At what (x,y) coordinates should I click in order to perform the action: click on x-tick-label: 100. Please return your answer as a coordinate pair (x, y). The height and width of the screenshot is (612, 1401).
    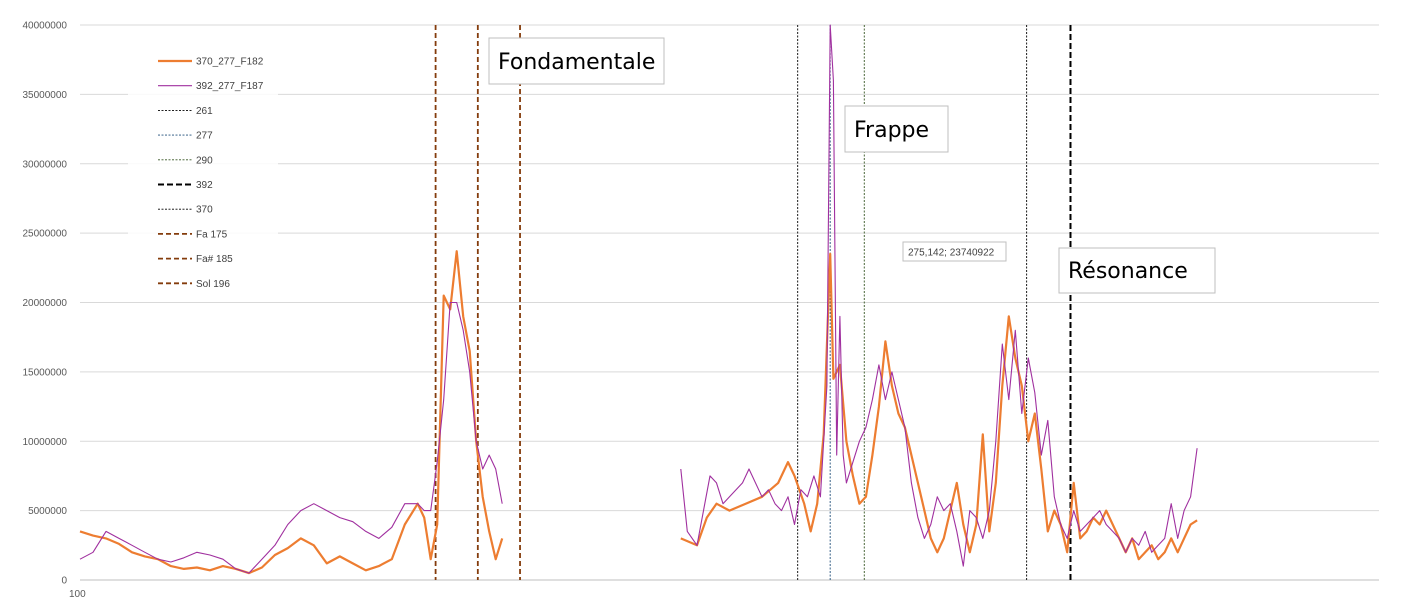
    Looking at the image, I should click on (77, 594).